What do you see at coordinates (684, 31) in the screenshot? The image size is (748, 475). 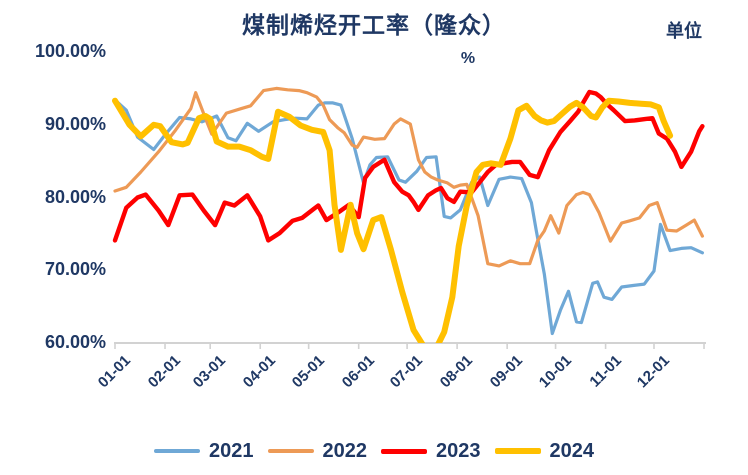 I see `unit-label: 单位` at bounding box center [684, 31].